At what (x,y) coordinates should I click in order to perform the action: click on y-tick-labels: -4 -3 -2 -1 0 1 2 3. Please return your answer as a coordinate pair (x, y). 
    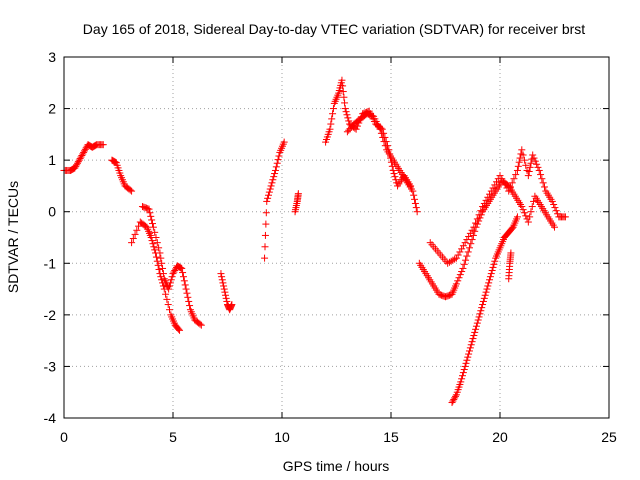
    Looking at the image, I should click on (50, 237).